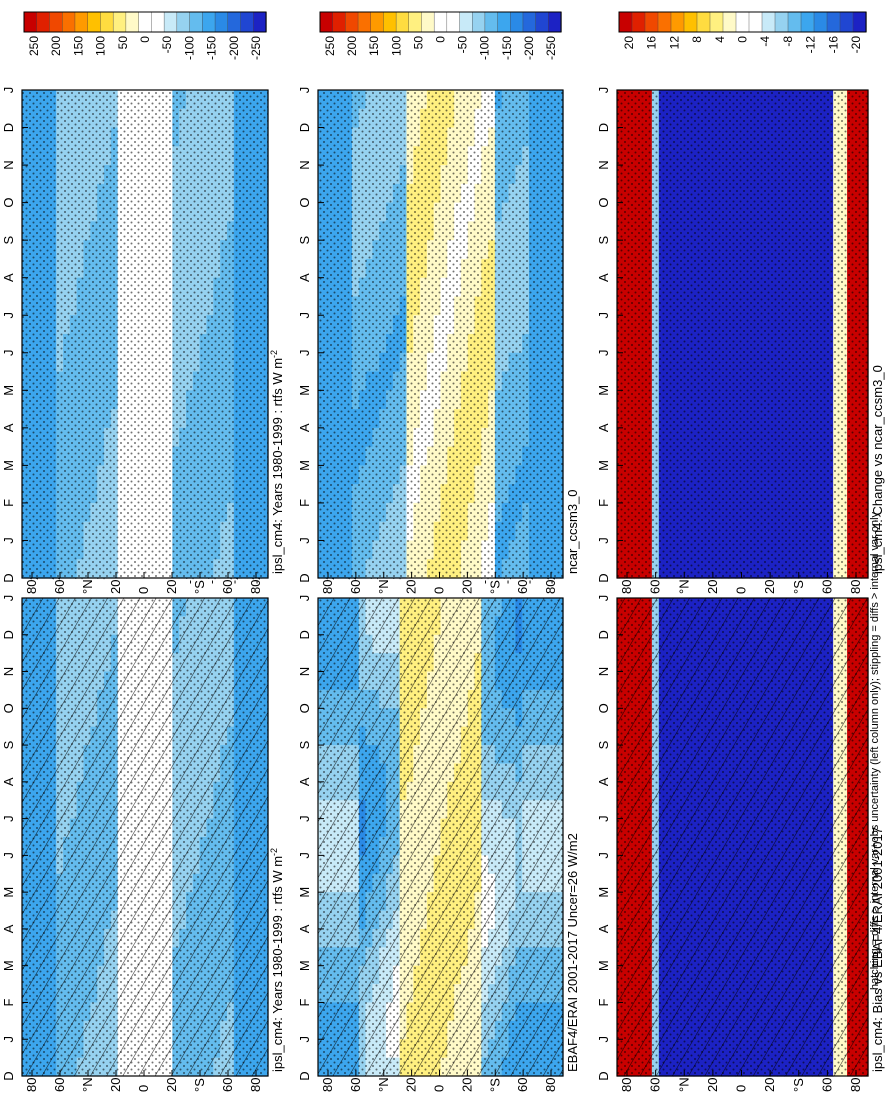 The width and height of the screenshot is (895, 1105). Describe the element at coordinates (78, 46) in the screenshot. I see `colorbar-tick-label: 150` at that location.